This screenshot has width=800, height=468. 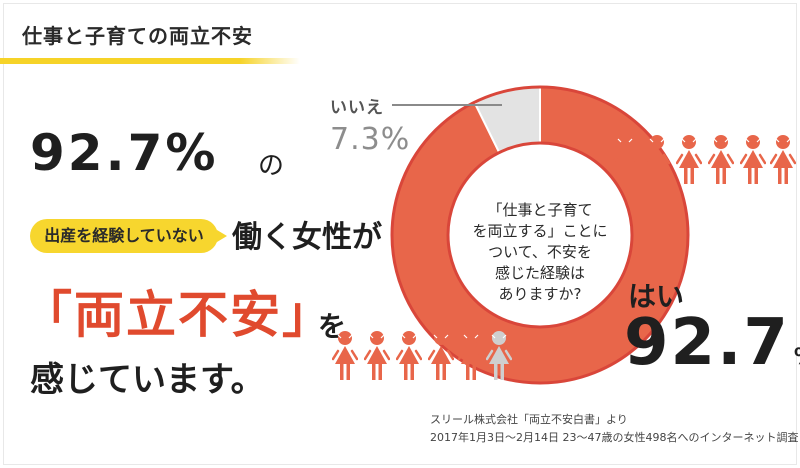 I want to click on chart-question: 「仕事と子育て を両立する」ことに ついて、不安を 感じた経験は ありますか?, so click(x=540, y=252).